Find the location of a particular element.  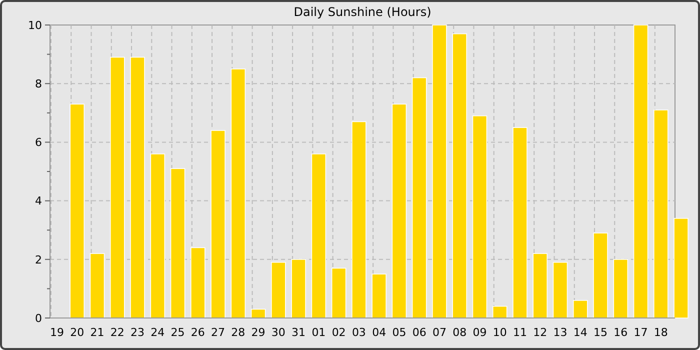

x-tick-label: 17 is located at coordinates (641, 332).